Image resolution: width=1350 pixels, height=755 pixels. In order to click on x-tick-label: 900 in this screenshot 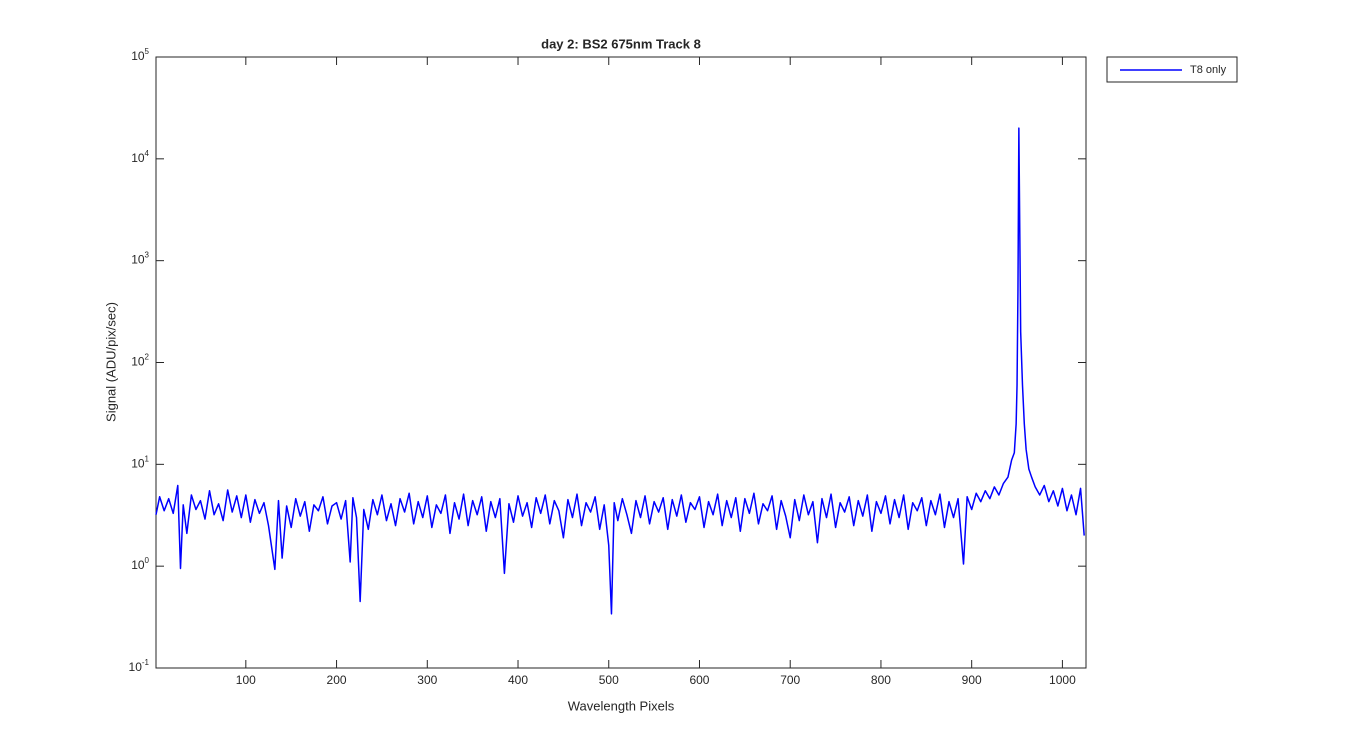, I will do `click(972, 680)`.